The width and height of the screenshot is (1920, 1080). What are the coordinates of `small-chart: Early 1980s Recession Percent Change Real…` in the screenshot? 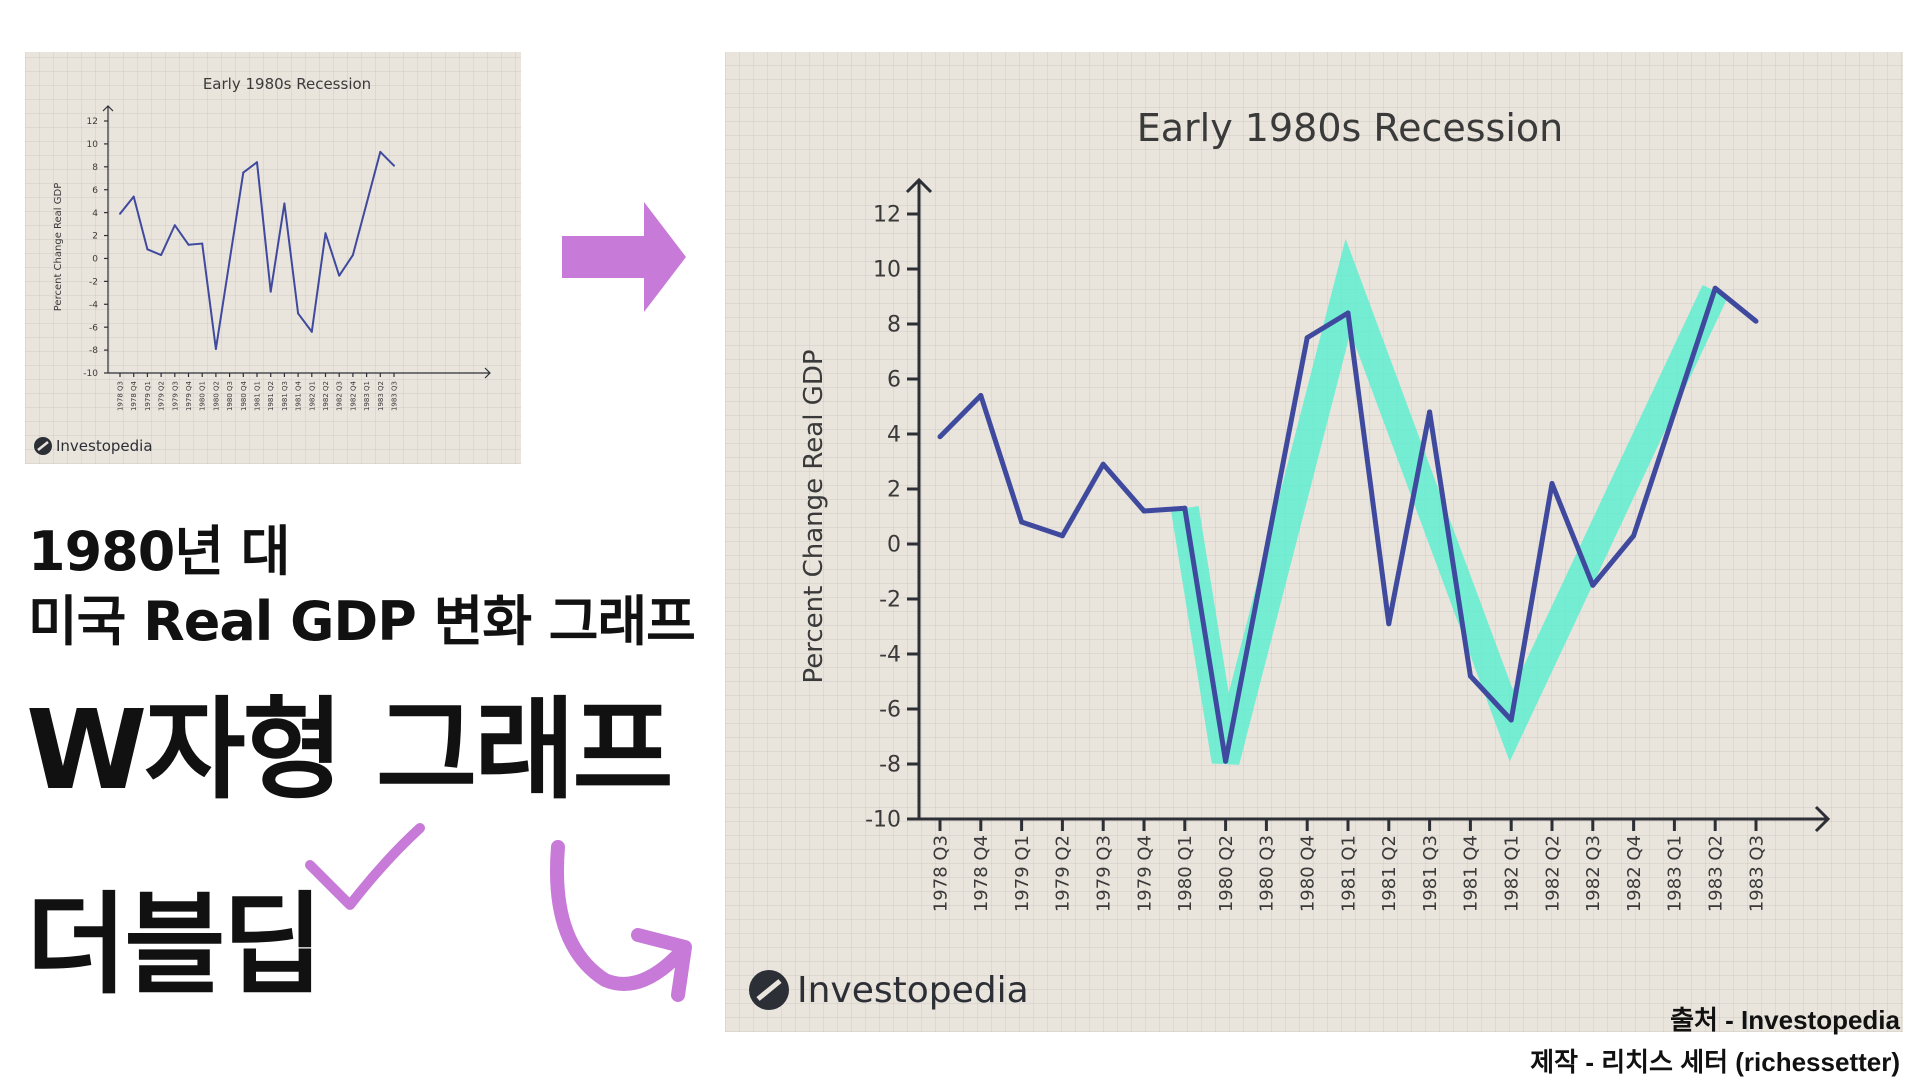 It's located at (272, 243).